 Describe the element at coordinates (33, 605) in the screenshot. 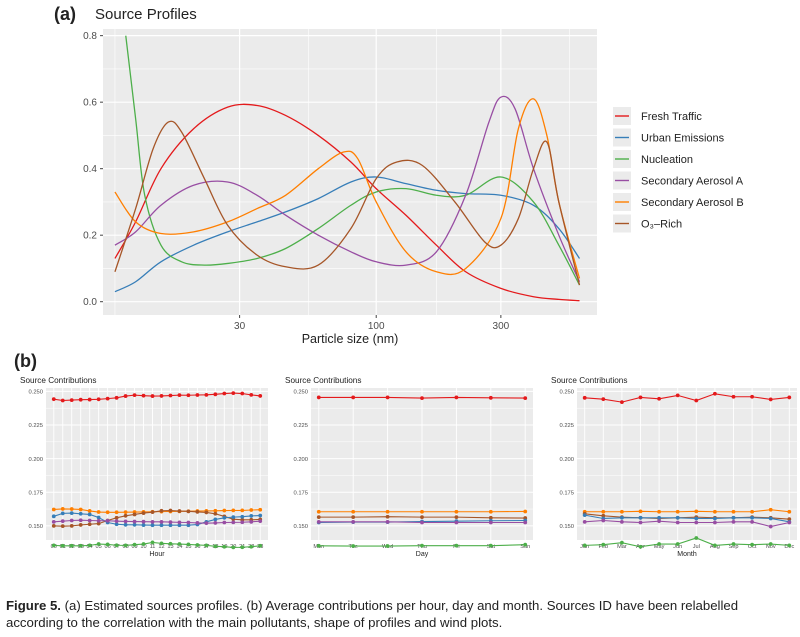

I see `caption-label: Figure 5.` at that location.